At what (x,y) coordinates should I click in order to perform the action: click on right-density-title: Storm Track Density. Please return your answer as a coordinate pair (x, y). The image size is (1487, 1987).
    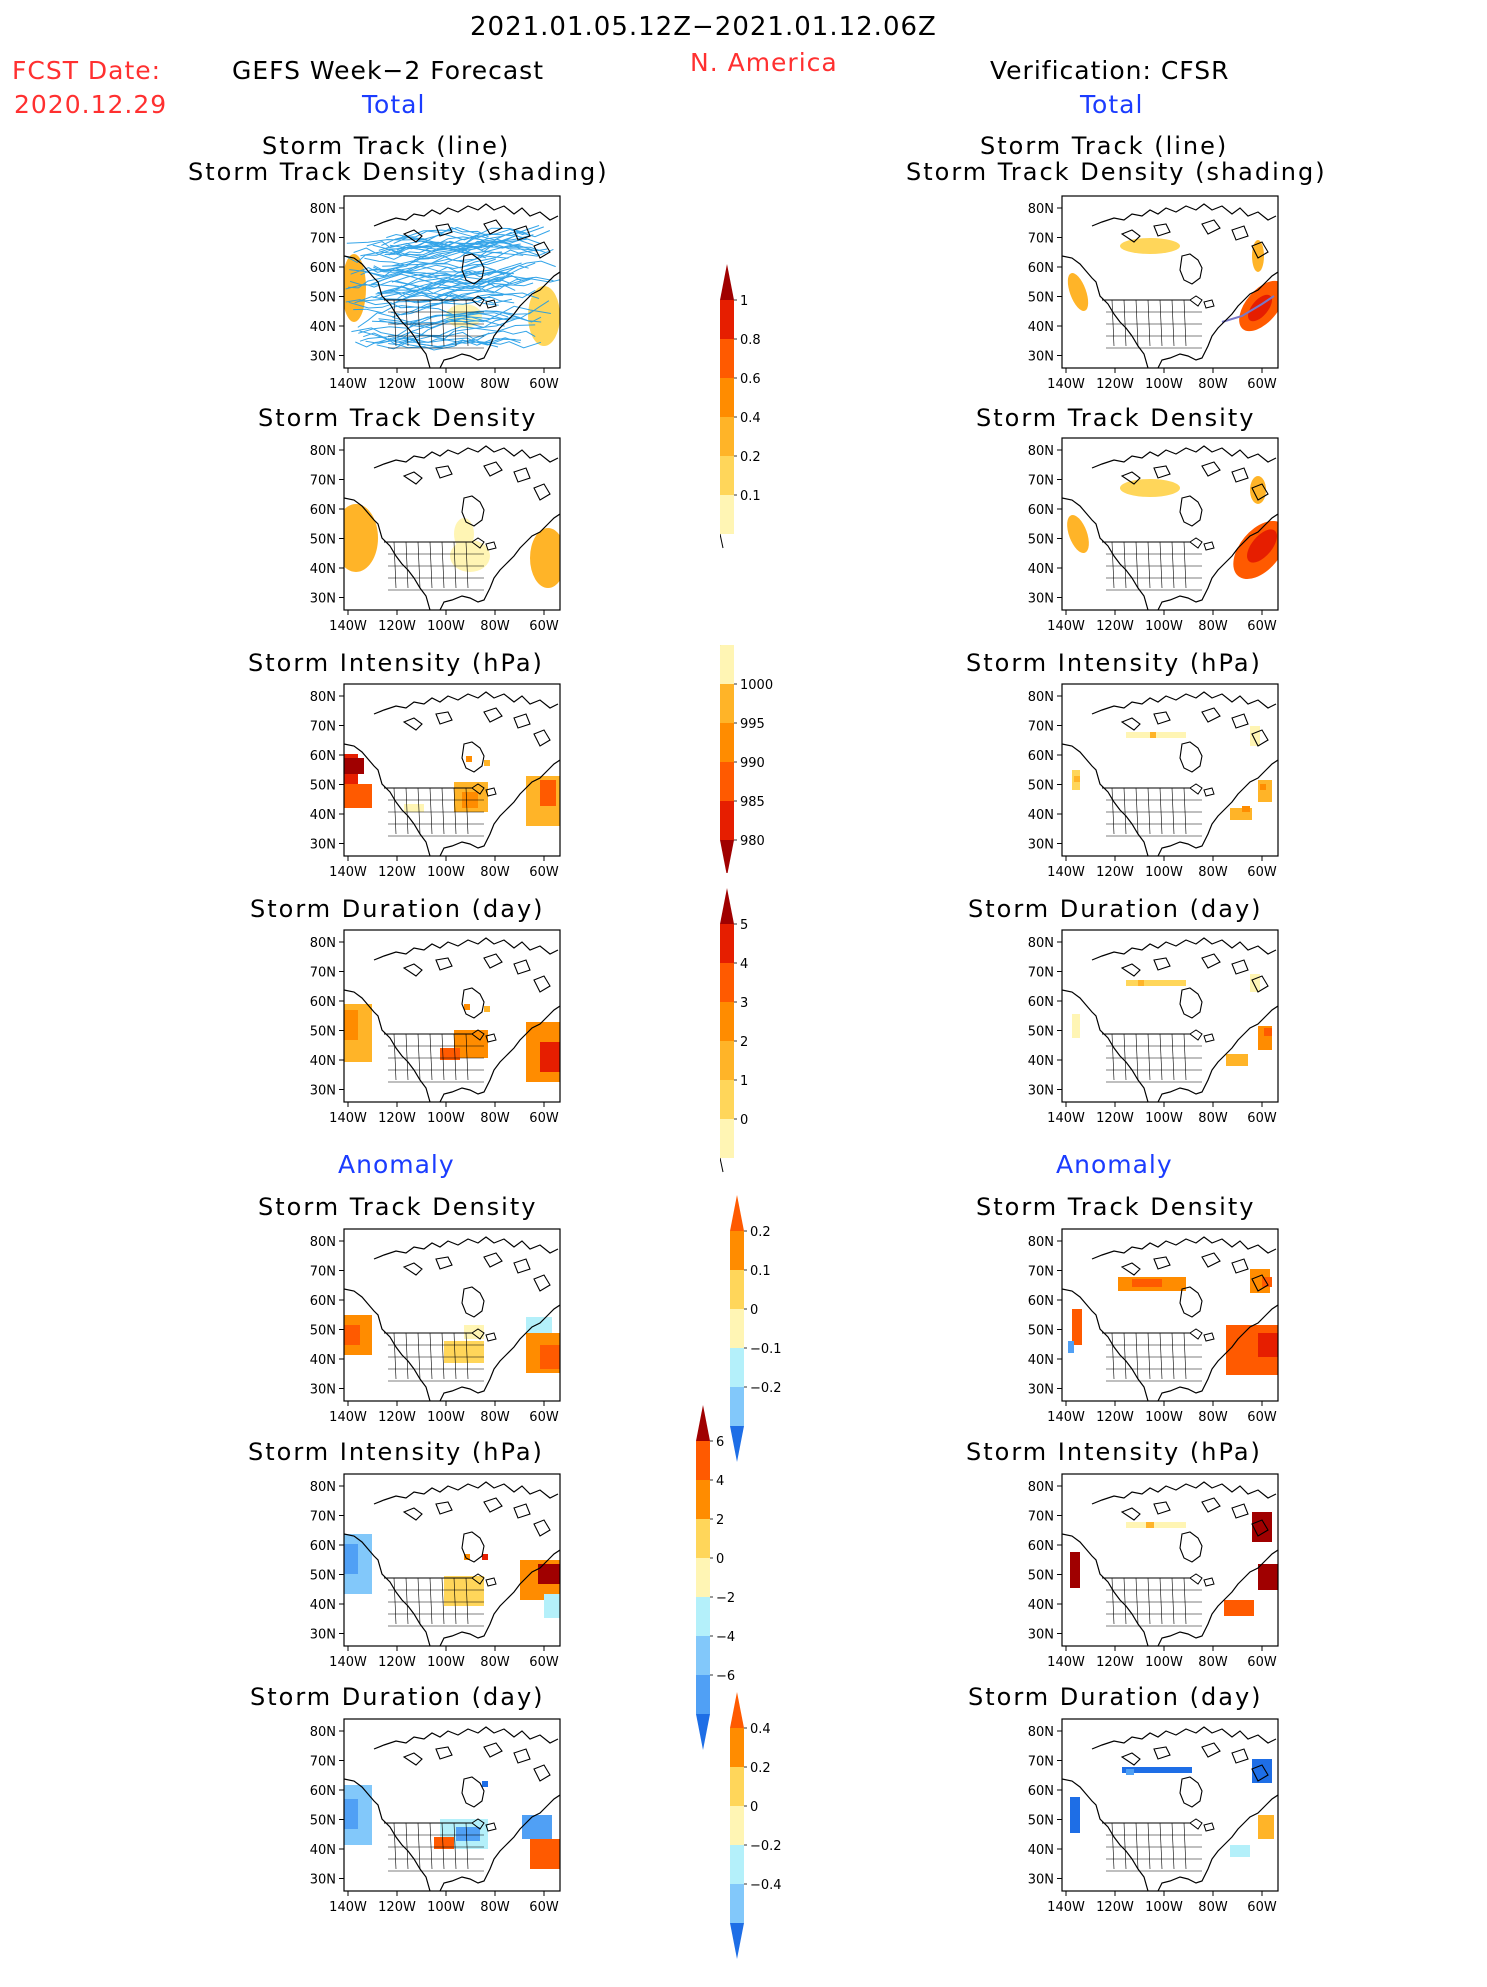
    Looking at the image, I should click on (1116, 418).